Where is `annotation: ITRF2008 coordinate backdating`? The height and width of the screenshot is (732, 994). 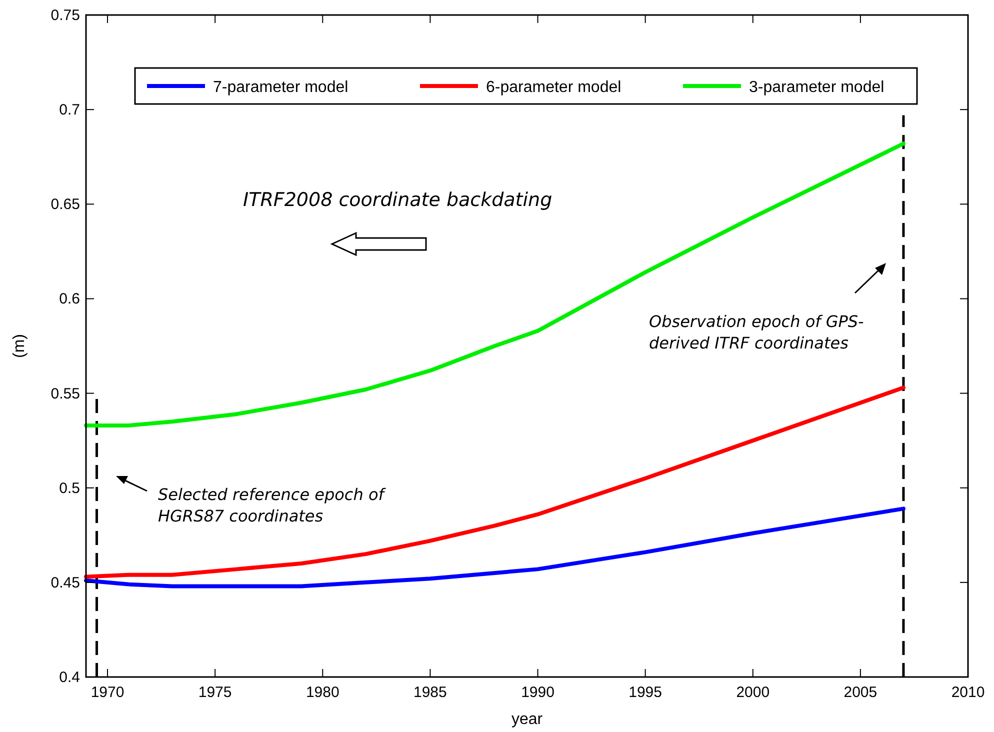
annotation: ITRF2008 coordinate backdating is located at coordinates (397, 200).